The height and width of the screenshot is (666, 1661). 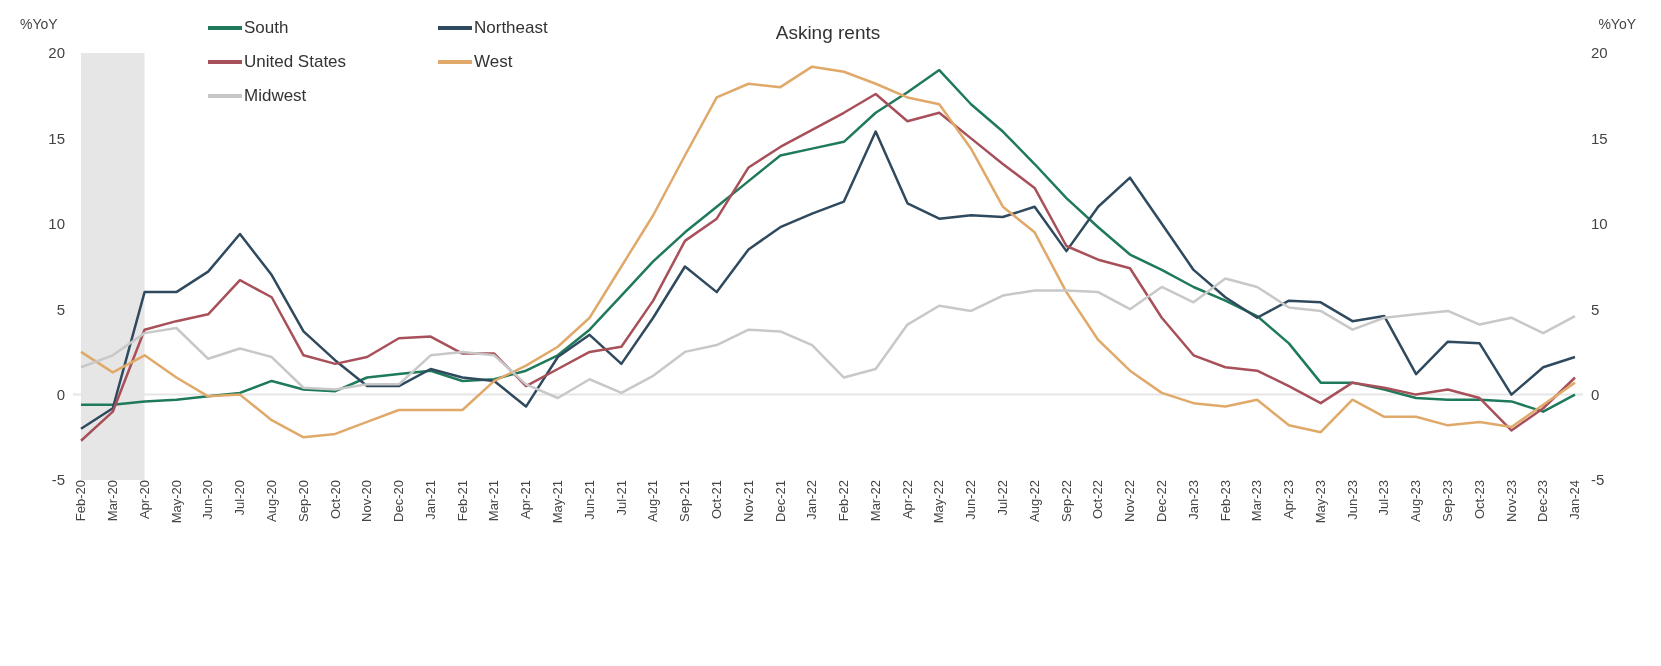 What do you see at coordinates (1595, 394) in the screenshot?
I see `y2-tick-label: 0` at bounding box center [1595, 394].